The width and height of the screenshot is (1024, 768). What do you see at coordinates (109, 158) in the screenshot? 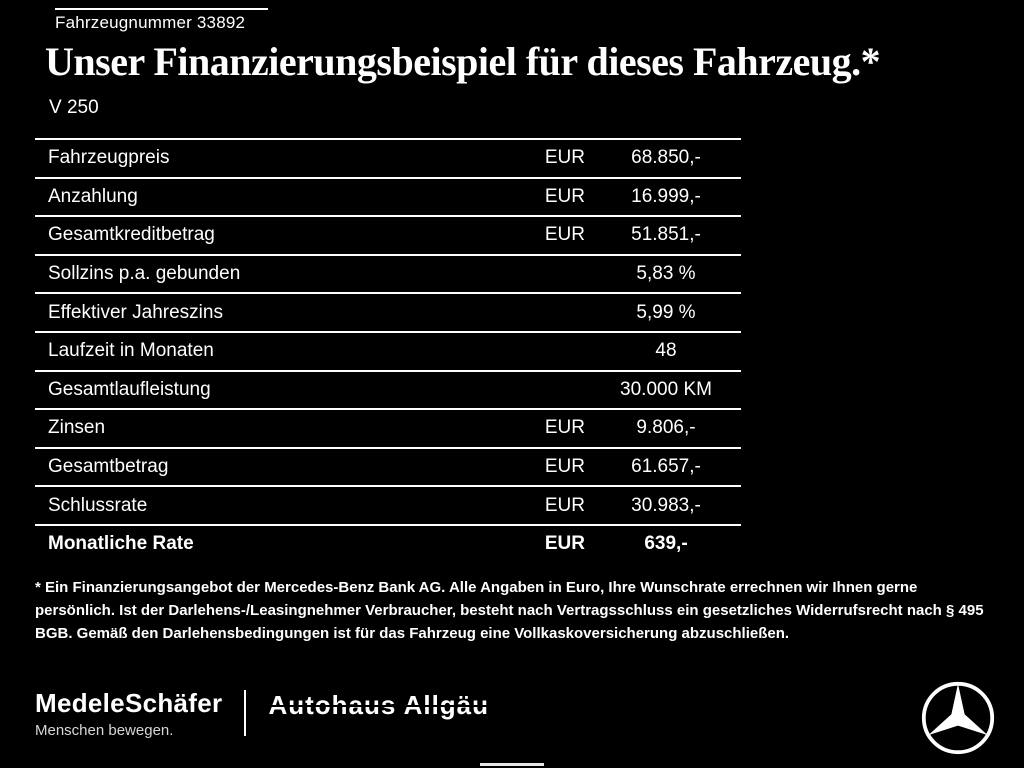
I see `row-label: Fahrzeugpreis` at bounding box center [109, 158].